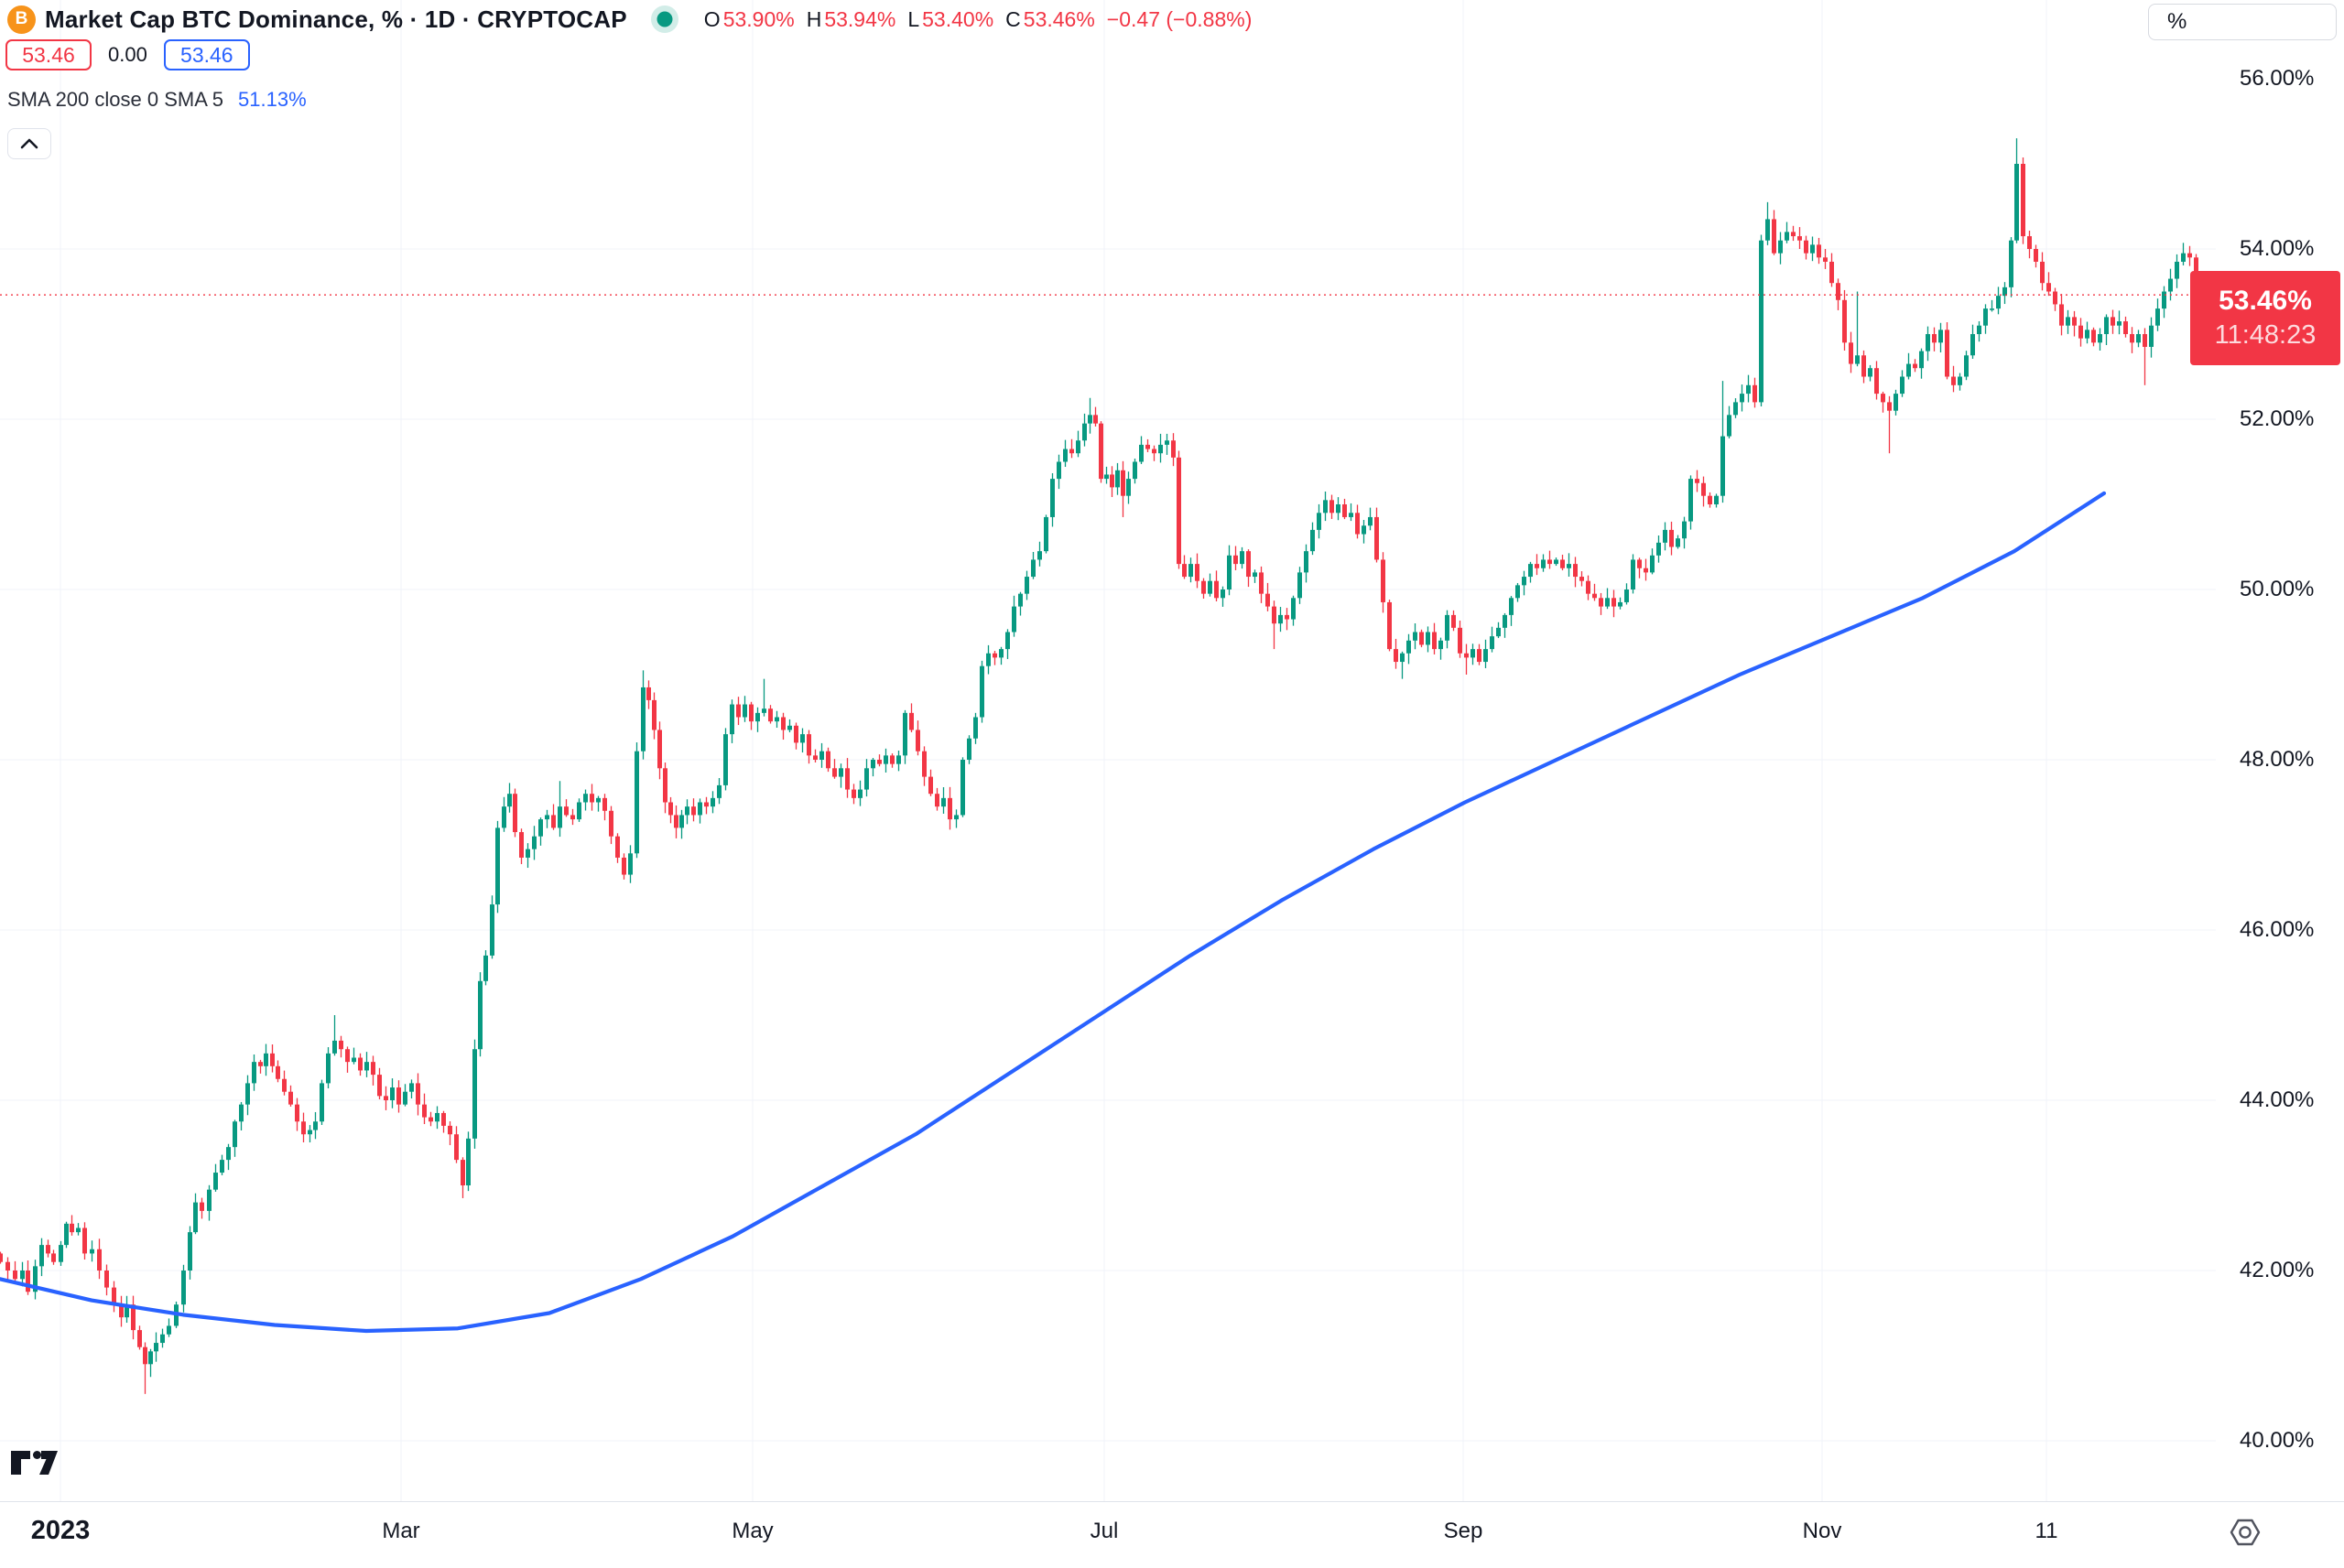 The width and height of the screenshot is (2344, 1568). I want to click on bar-close-countdown: 11:48:23, so click(2265, 334).